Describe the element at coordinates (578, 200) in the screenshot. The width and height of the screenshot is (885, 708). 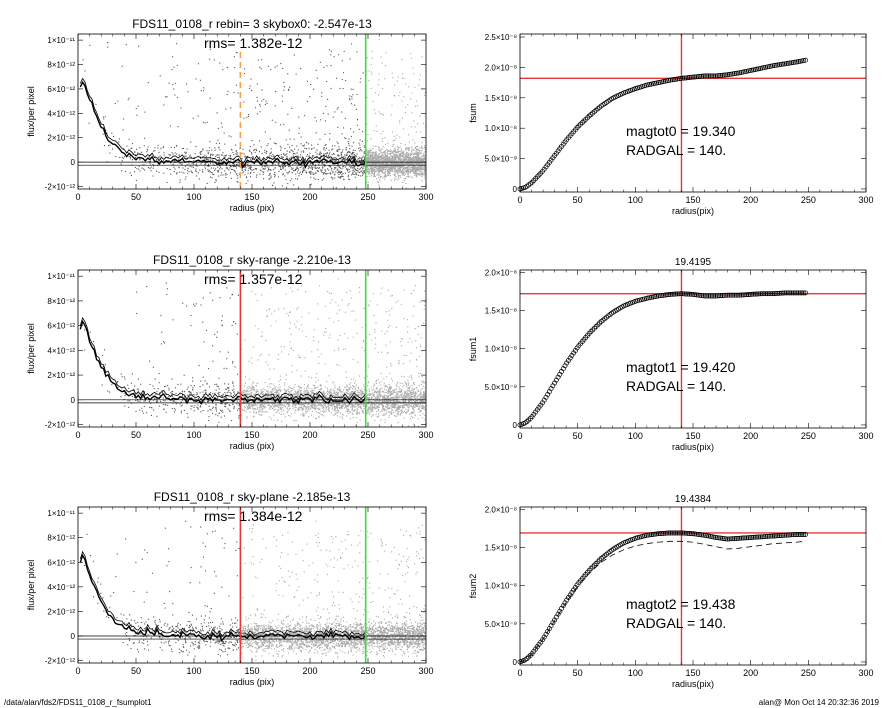
I see `x-tick-label: 50` at that location.